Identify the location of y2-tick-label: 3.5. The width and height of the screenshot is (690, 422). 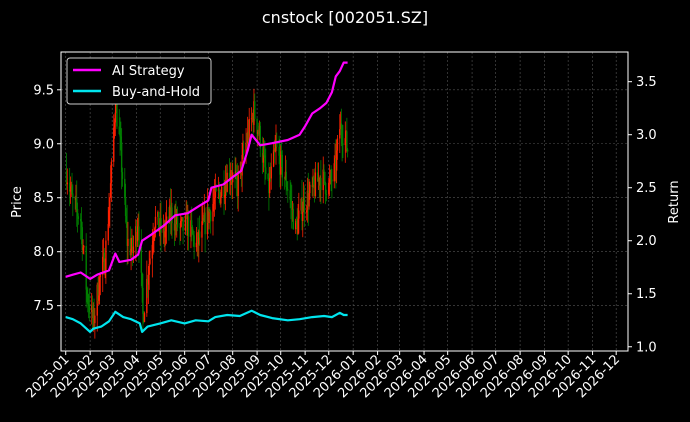
(646, 82).